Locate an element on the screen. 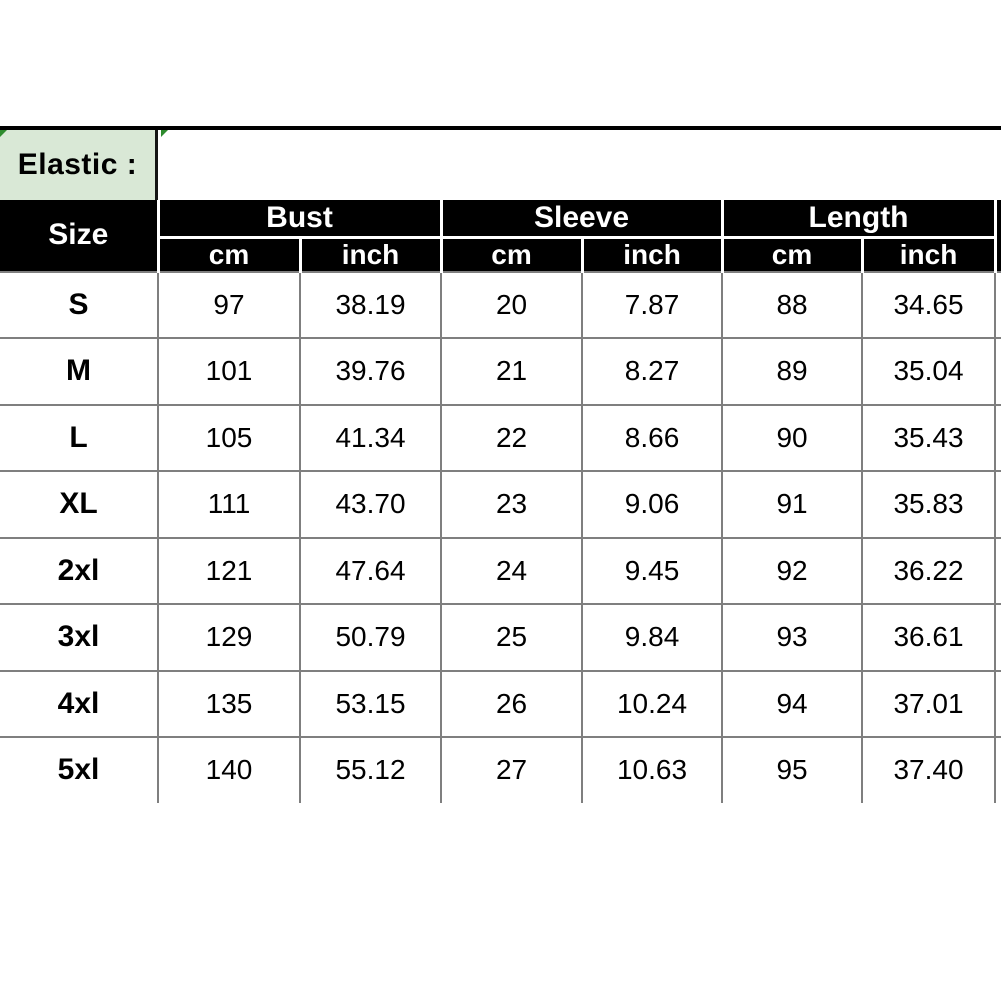 The height and width of the screenshot is (1001, 1001). size-cell: 2xl is located at coordinates (79, 570).